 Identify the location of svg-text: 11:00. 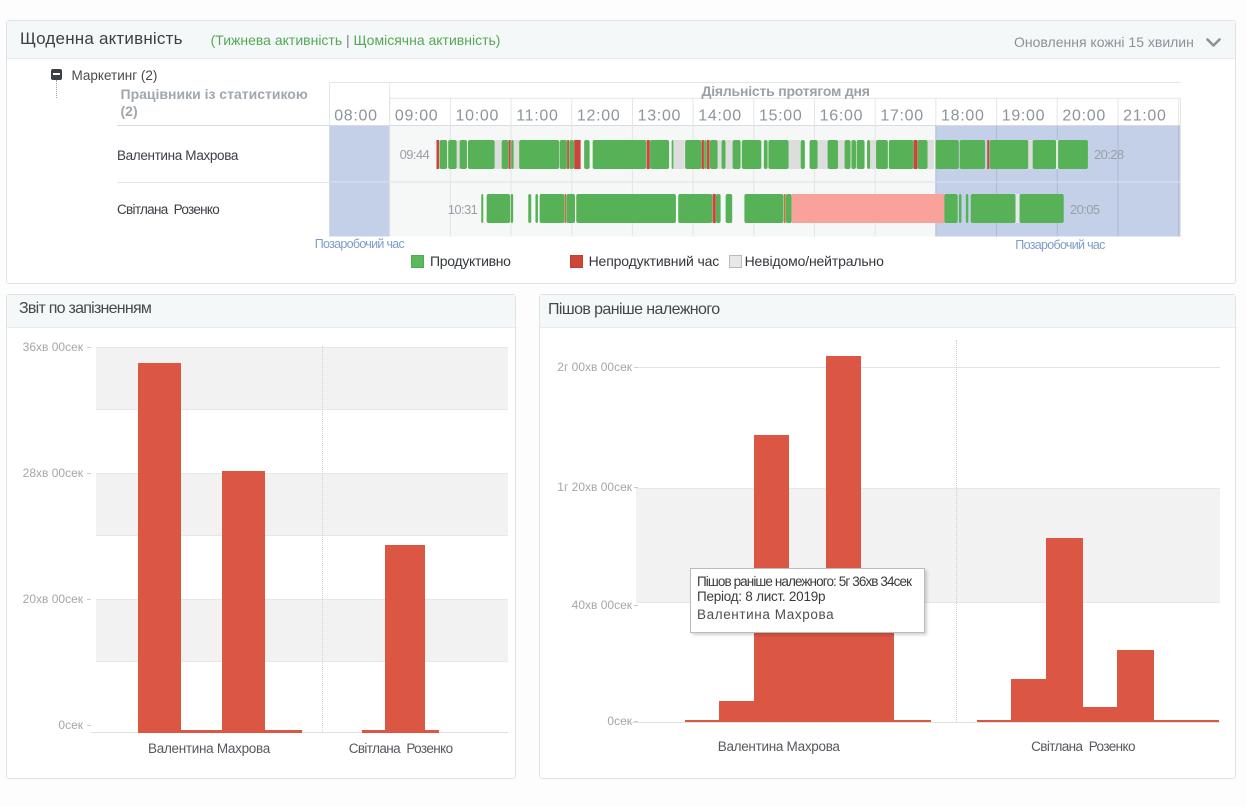
(538, 115).